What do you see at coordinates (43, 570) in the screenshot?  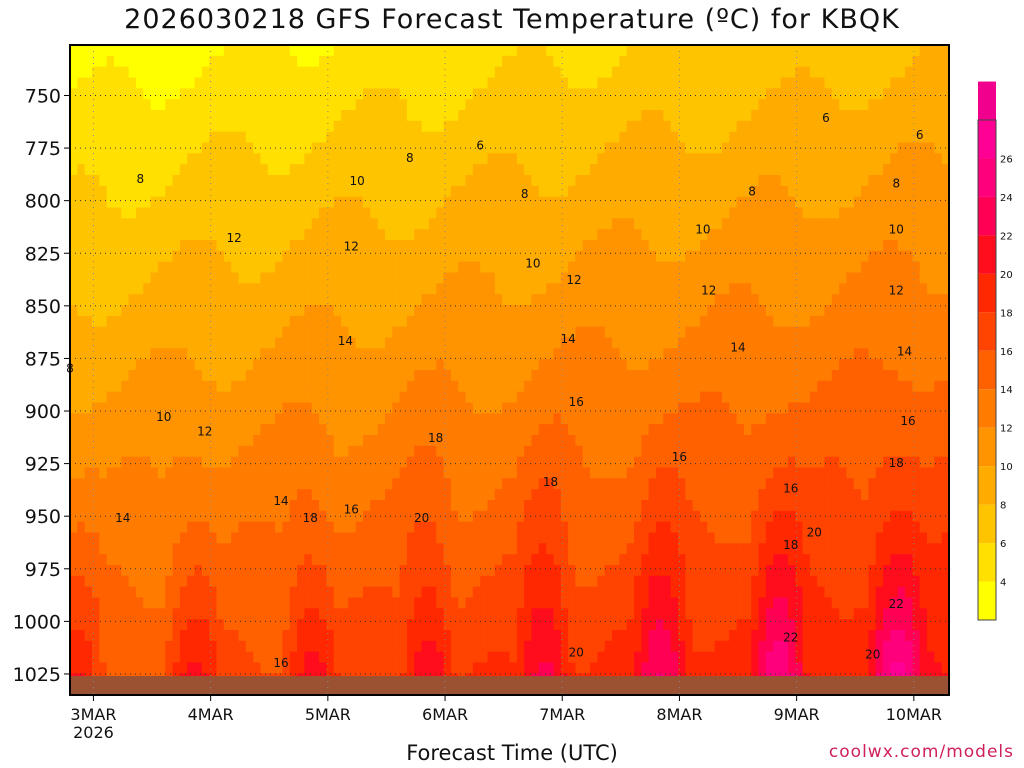 I see `y-tick-label: 975` at bounding box center [43, 570].